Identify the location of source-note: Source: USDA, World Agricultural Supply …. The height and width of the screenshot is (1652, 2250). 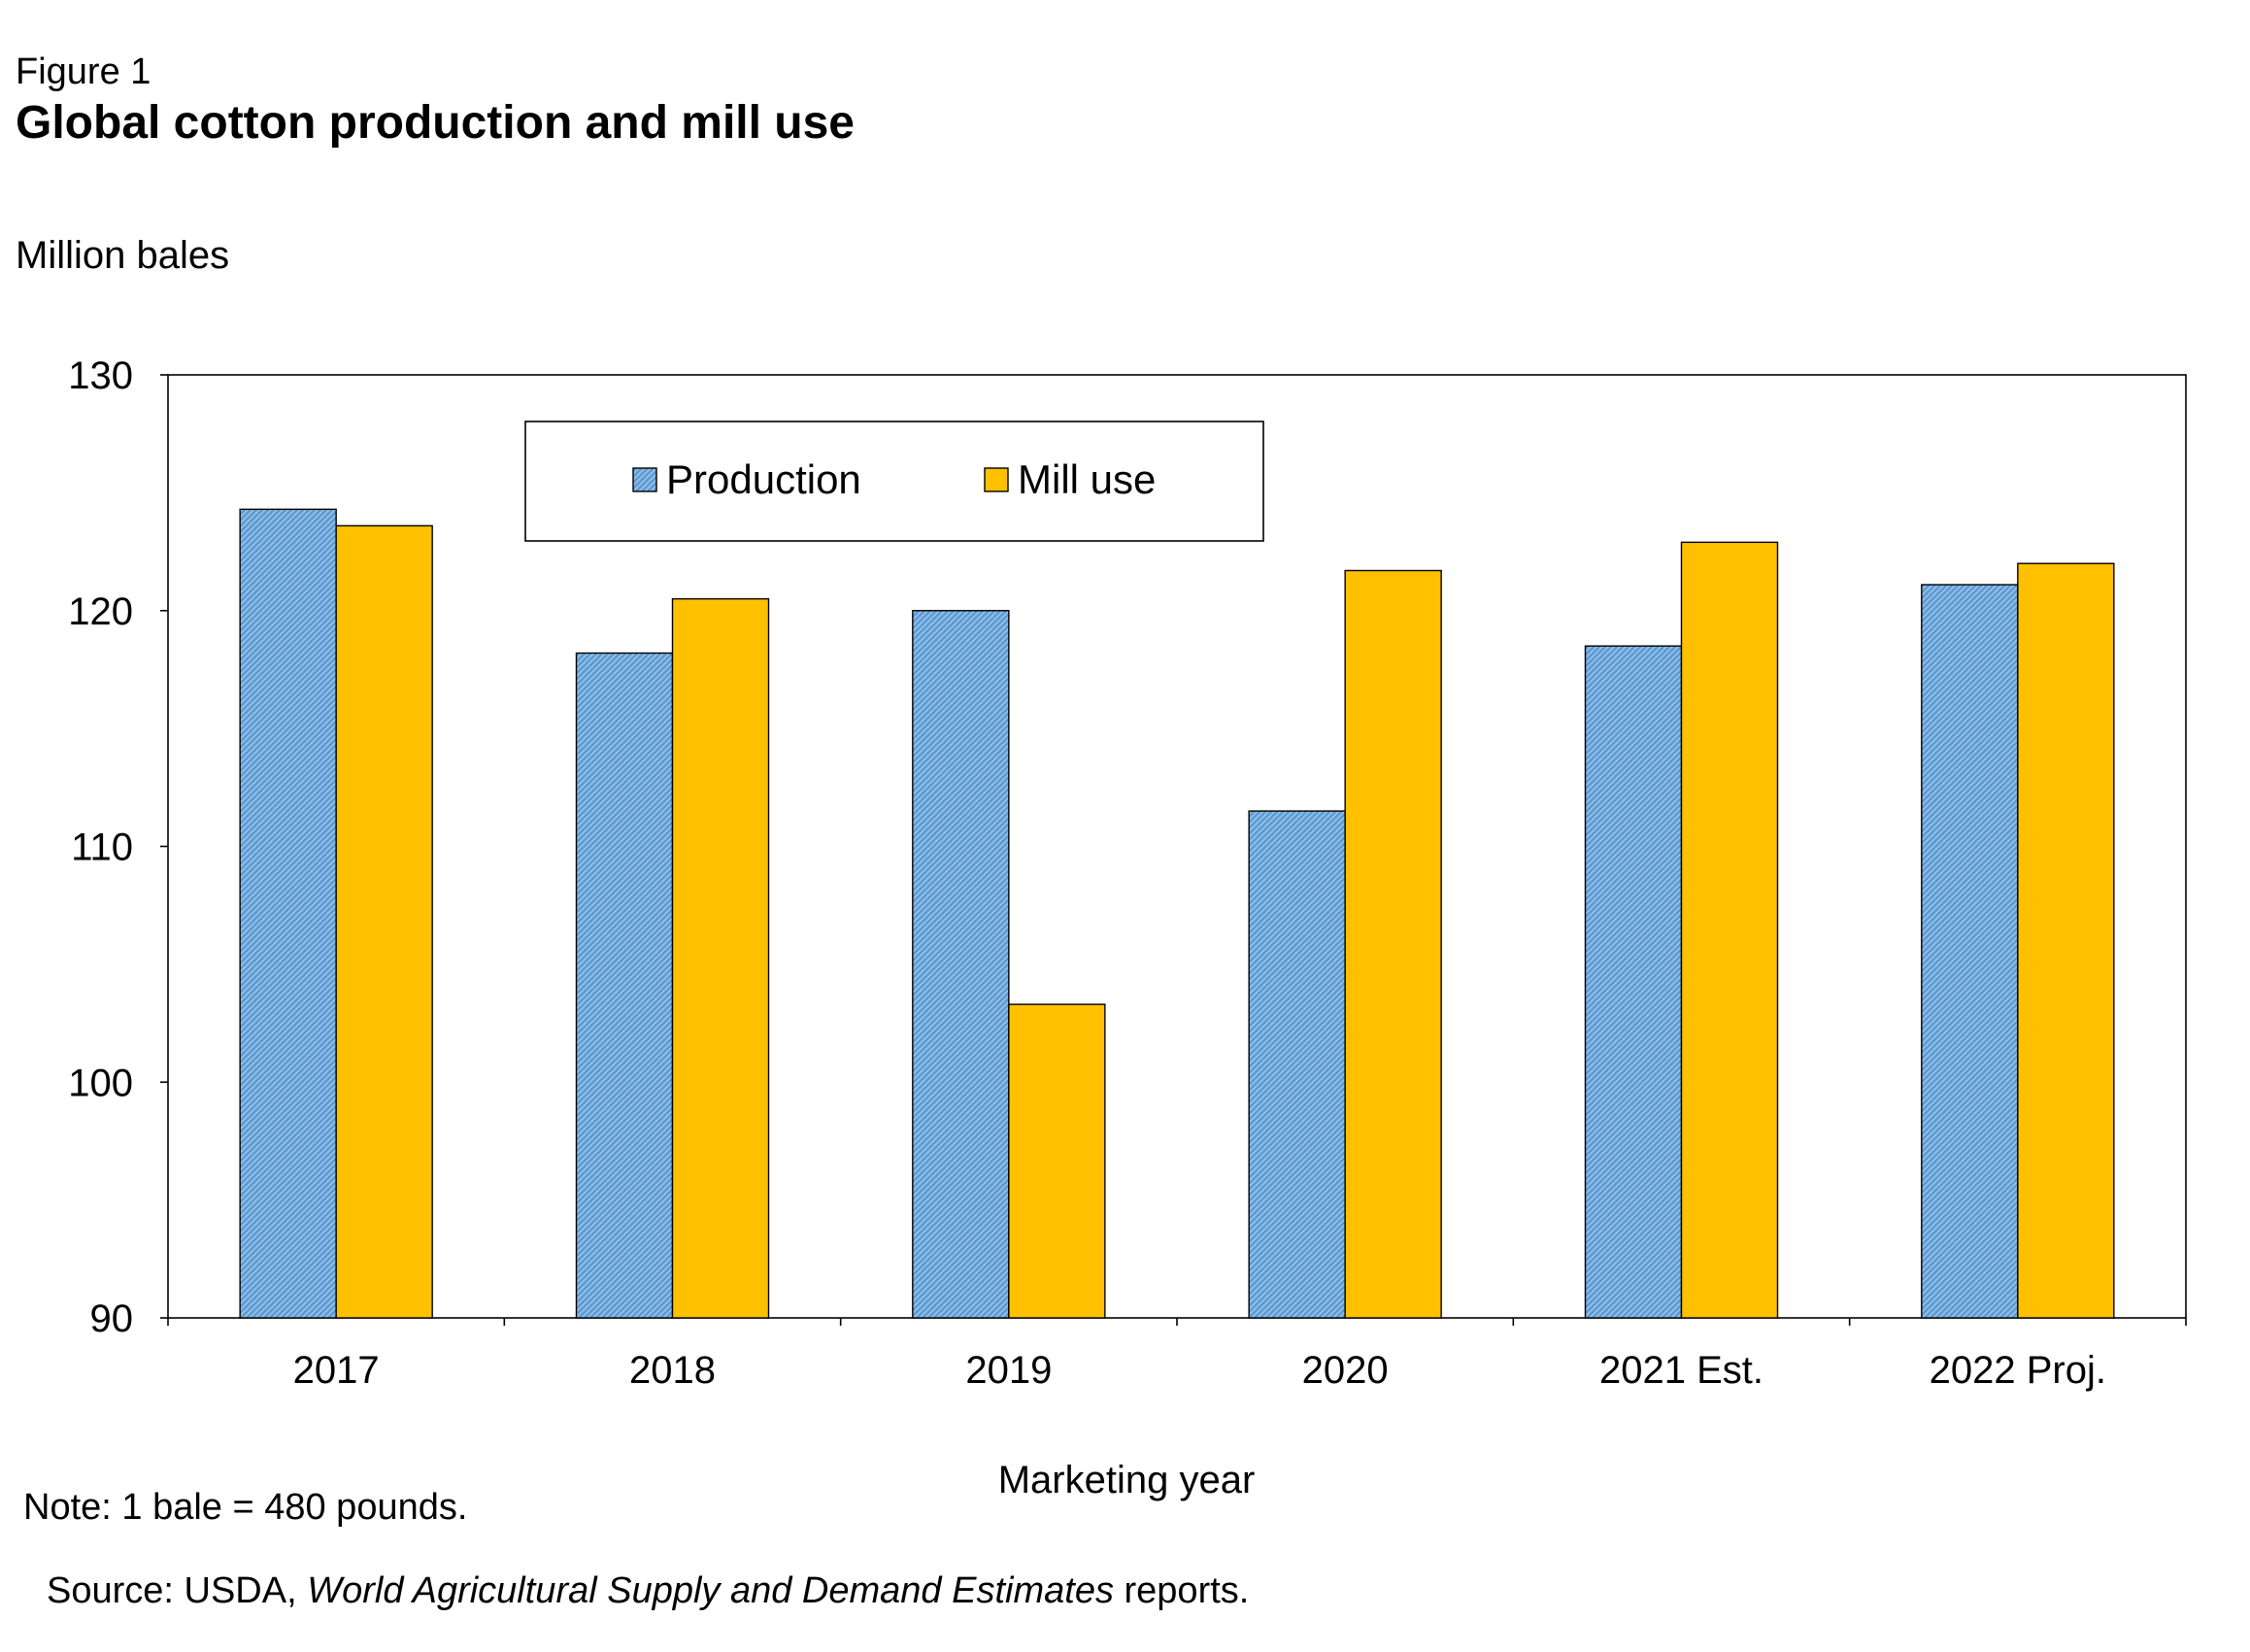
(648, 1590).